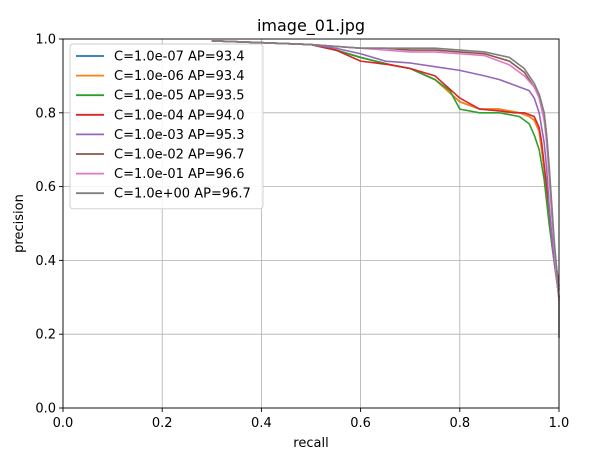 This screenshot has height=457, width=594. Describe the element at coordinates (179, 76) in the screenshot. I see `legend-label: C=1.0e-06 AP=93.4` at that location.